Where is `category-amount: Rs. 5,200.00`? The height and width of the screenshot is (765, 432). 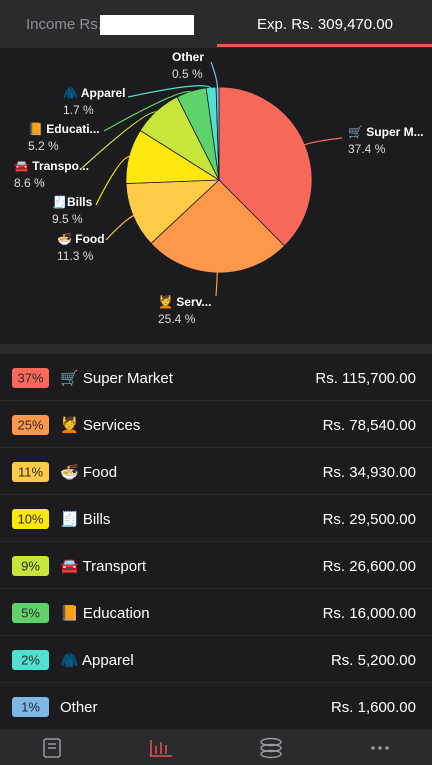
category-amount: Rs. 5,200.00 is located at coordinates (373, 660).